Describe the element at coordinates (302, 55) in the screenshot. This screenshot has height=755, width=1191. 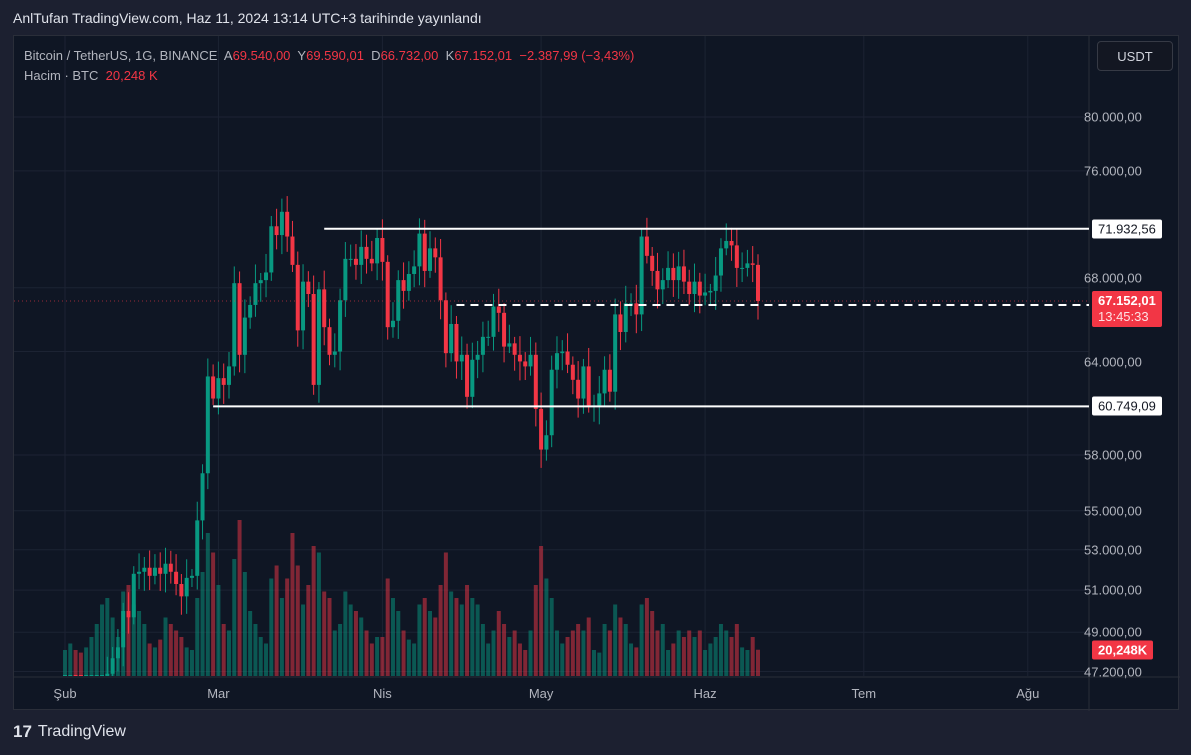
I see `high-label: Y` at that location.